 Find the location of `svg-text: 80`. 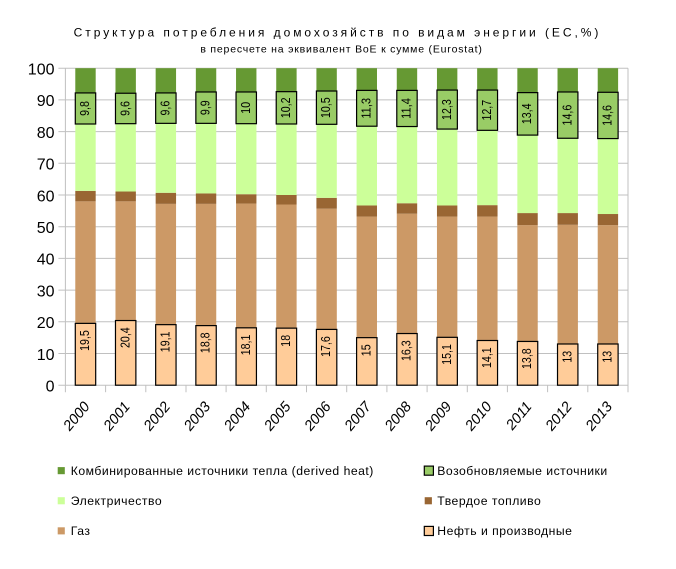

svg-text: 80 is located at coordinates (46, 133).